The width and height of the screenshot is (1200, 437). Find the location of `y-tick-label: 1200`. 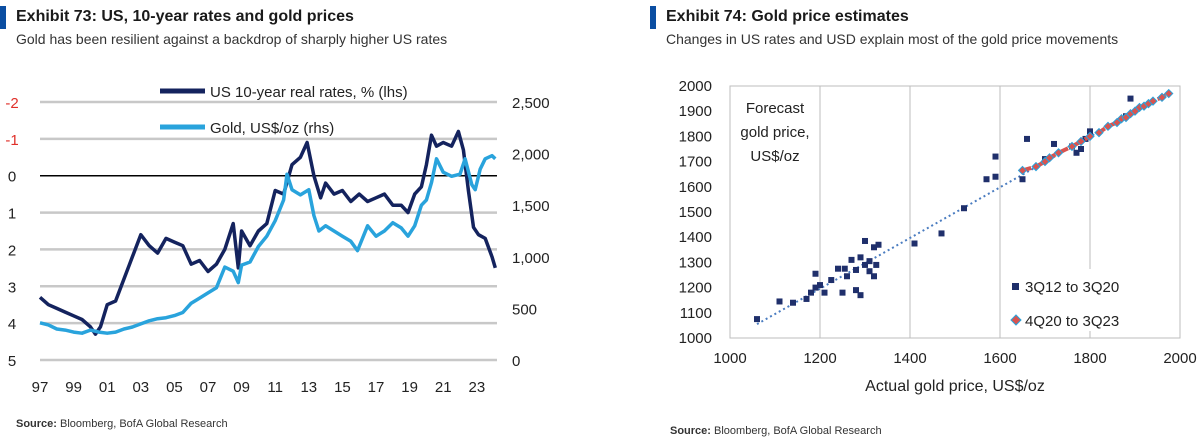

y-tick-label: 1200 is located at coordinates (695, 288).